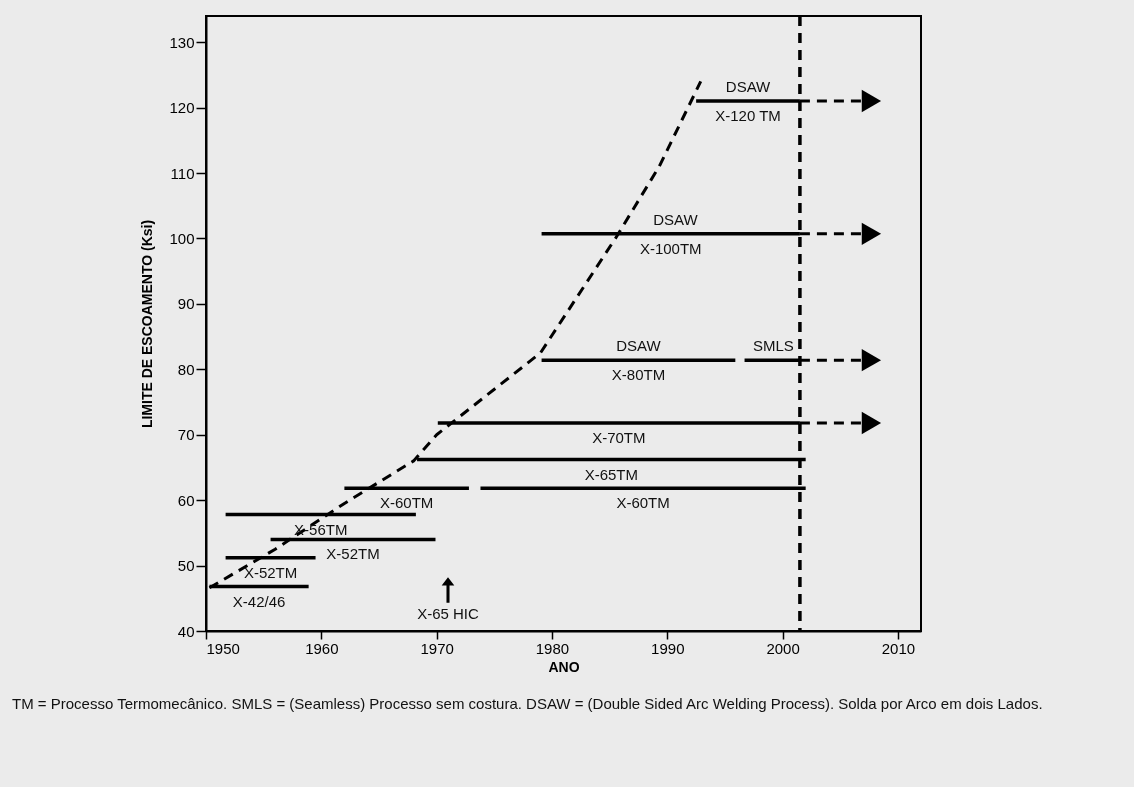 The image size is (1134, 787). Describe the element at coordinates (528, 703) in the screenshot. I see `text: TM = Processo Termomecânico. SMLS = (Seamless) Processo sem costura. DSAW = (Double Sided Arc Welding Process). Solda por Arco em dois Lados.` at that location.